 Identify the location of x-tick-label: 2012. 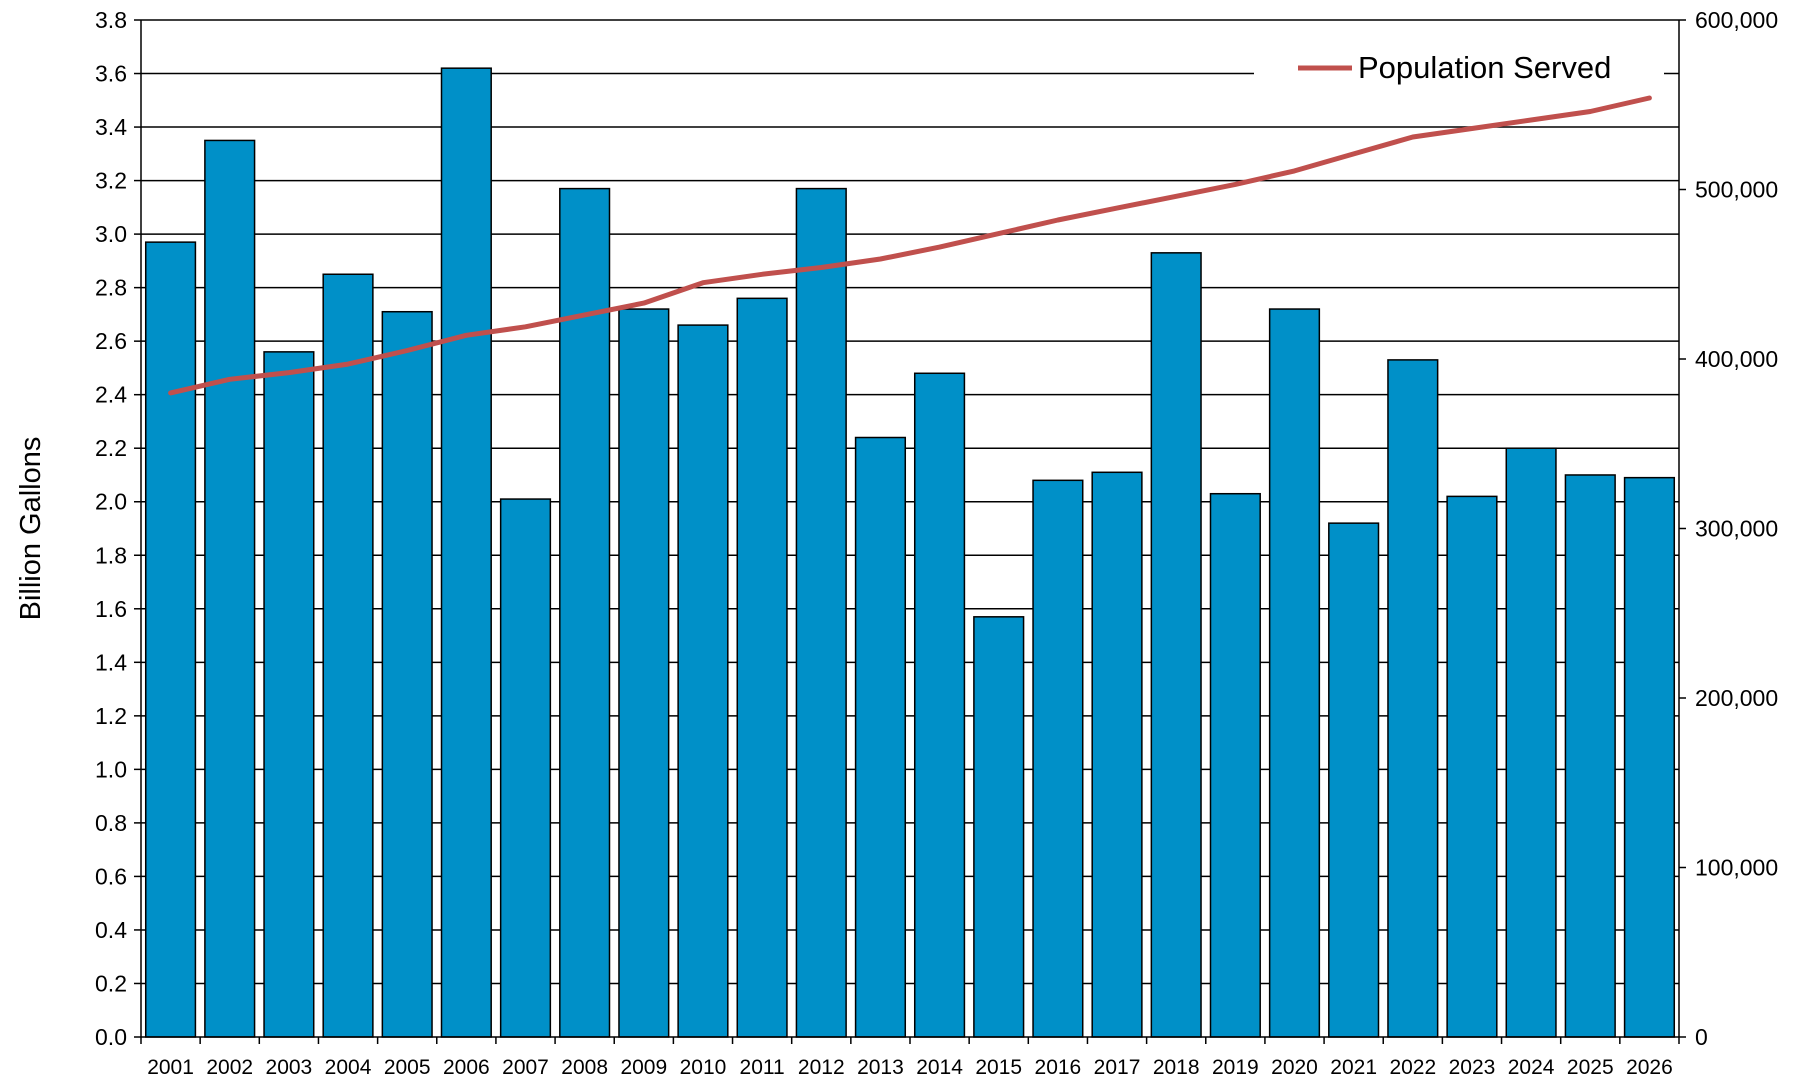
(821, 1067).